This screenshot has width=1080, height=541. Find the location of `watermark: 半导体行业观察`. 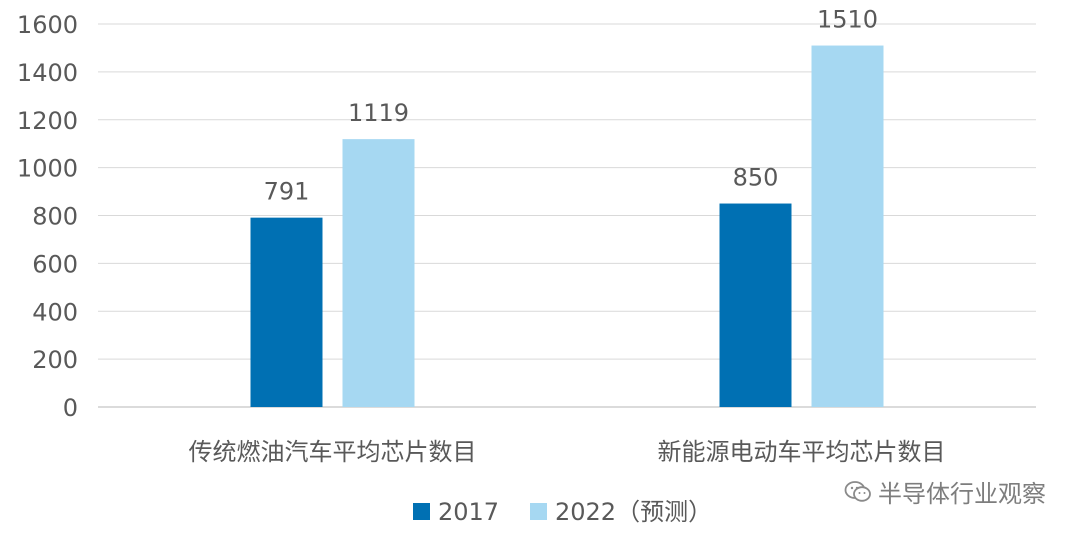

watermark: 半导体行业观察 is located at coordinates (945, 491).